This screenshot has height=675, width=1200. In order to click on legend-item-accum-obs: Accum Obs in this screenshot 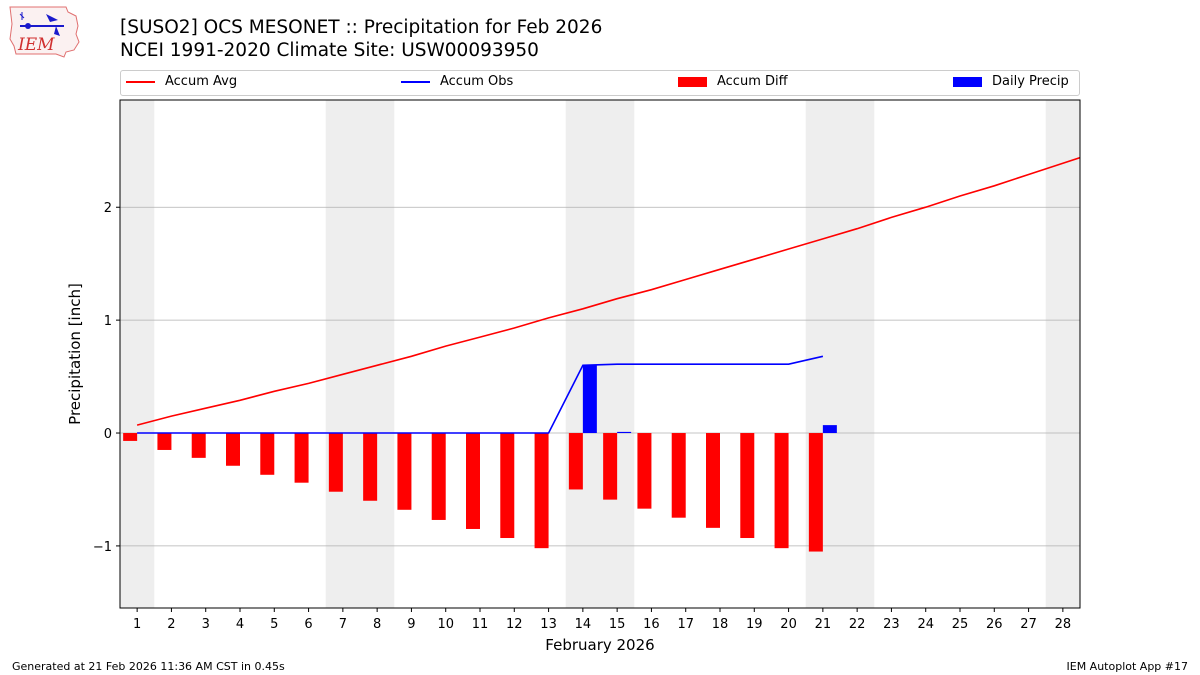, I will do `click(457, 81)`.